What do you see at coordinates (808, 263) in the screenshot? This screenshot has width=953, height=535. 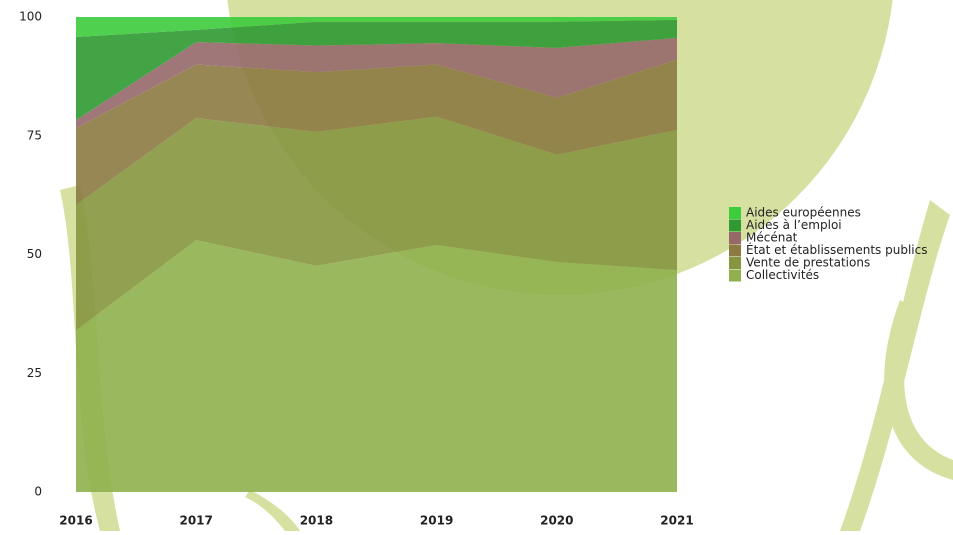 I see `legend-label: Vente de prestations` at bounding box center [808, 263].